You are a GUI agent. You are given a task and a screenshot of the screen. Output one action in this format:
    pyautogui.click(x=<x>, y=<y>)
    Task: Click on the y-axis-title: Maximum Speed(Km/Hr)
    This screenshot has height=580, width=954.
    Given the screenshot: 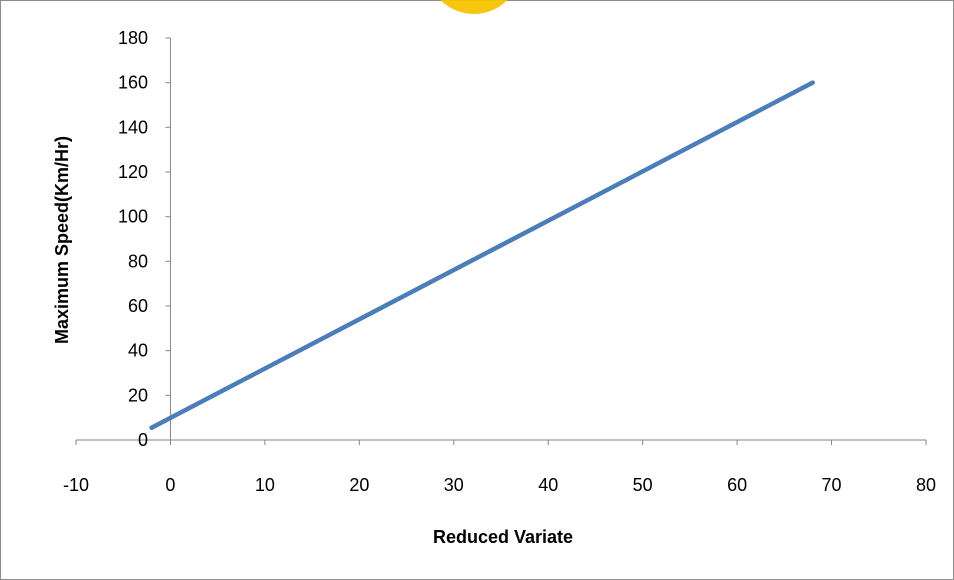 What is the action you would take?
    pyautogui.click(x=62, y=240)
    